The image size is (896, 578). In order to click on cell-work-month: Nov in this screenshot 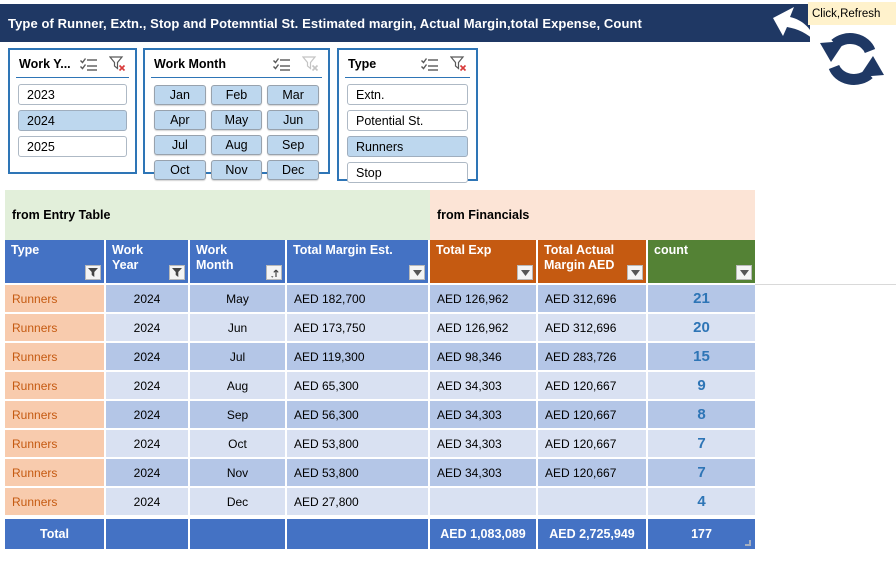, I will do `click(238, 472)`.